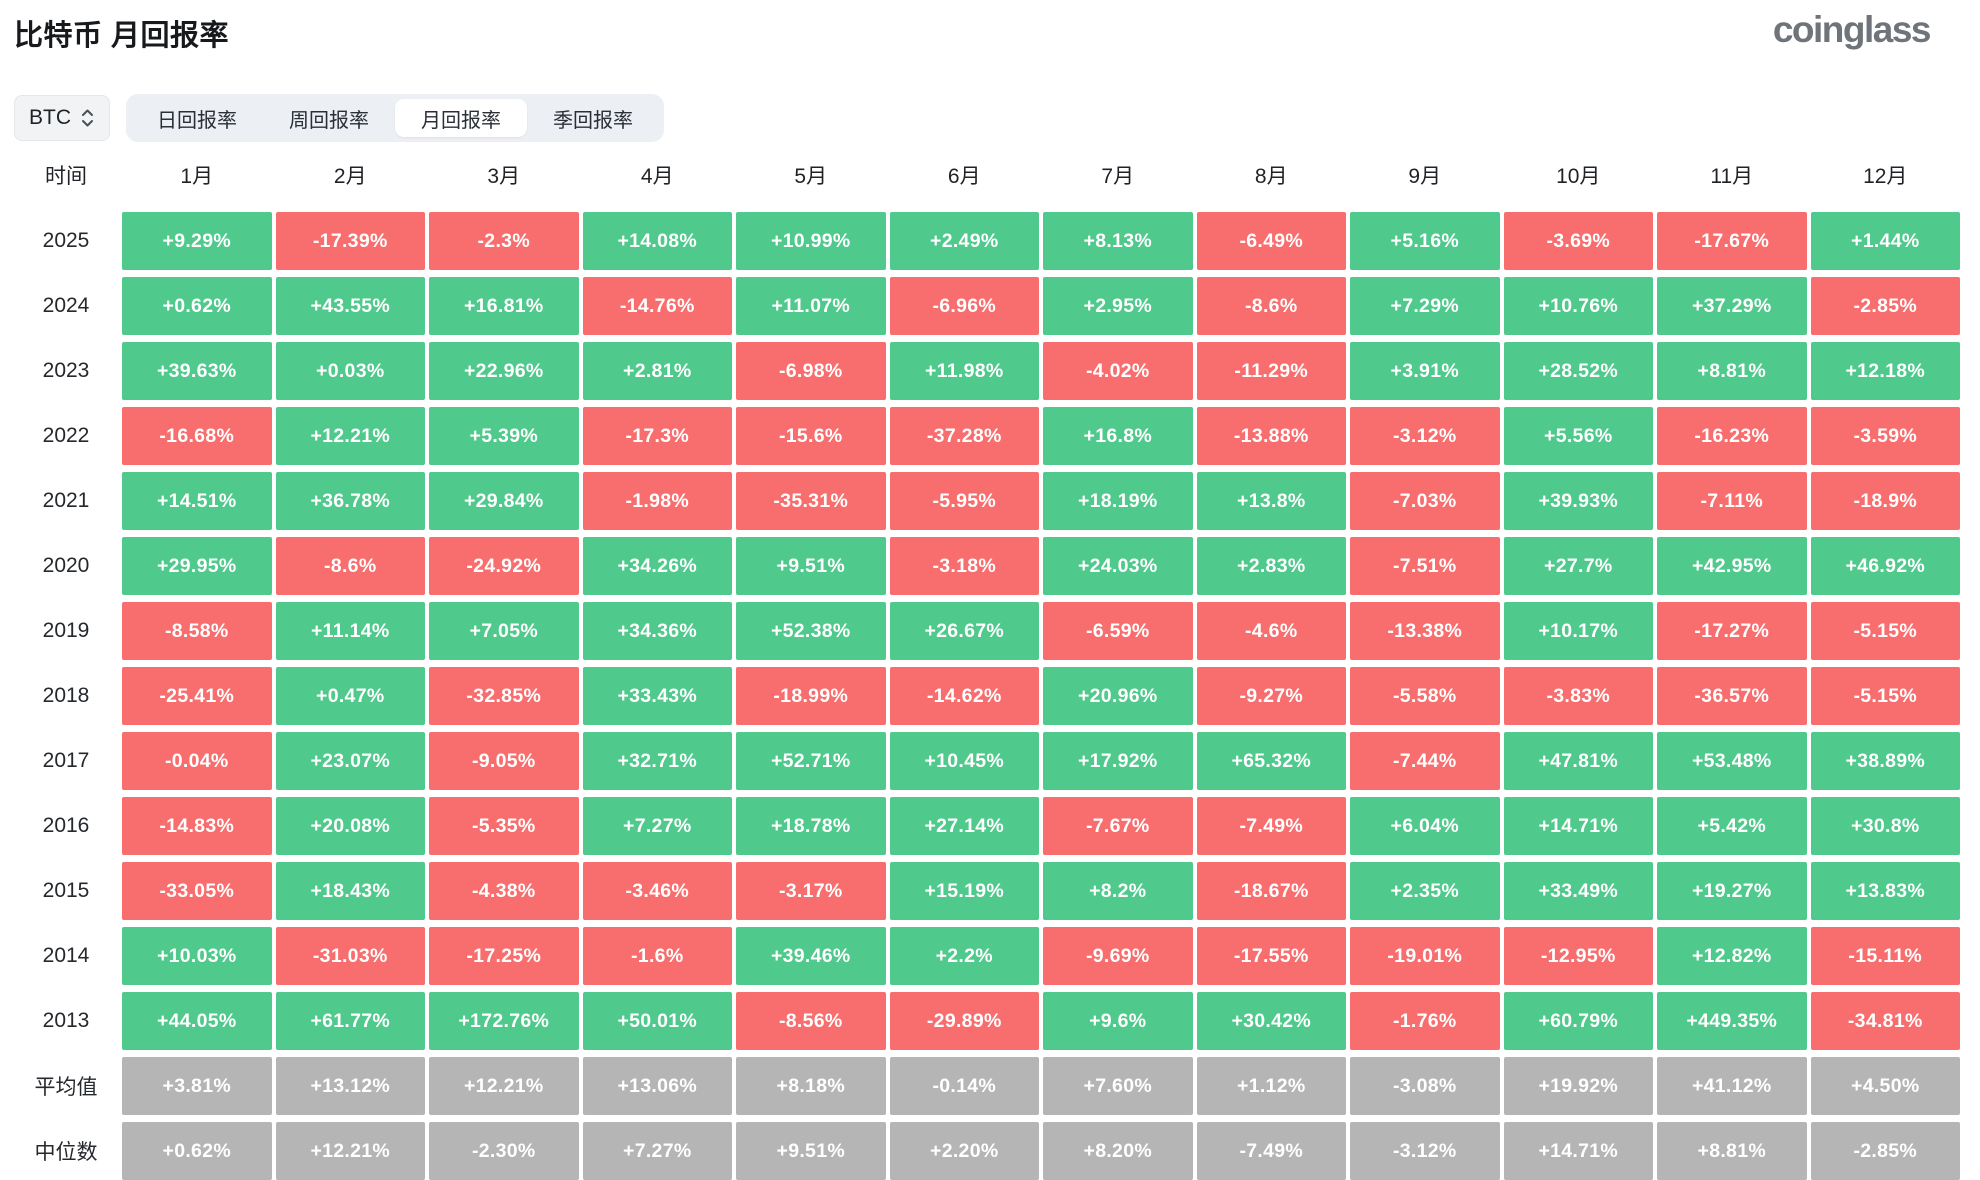 The width and height of the screenshot is (1980, 1180). Describe the element at coordinates (1271, 891) in the screenshot. I see `return-cell: -18.67%` at that location.